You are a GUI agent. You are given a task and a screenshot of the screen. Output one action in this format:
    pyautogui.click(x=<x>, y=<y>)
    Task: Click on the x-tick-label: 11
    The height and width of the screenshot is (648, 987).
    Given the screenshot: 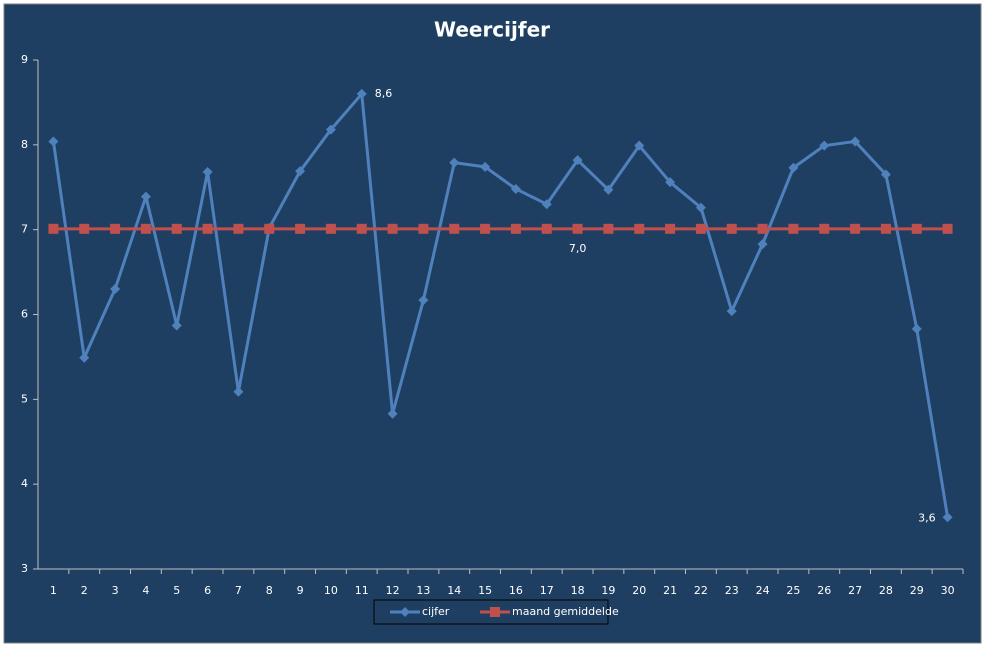 What is the action you would take?
    pyautogui.click(x=362, y=590)
    